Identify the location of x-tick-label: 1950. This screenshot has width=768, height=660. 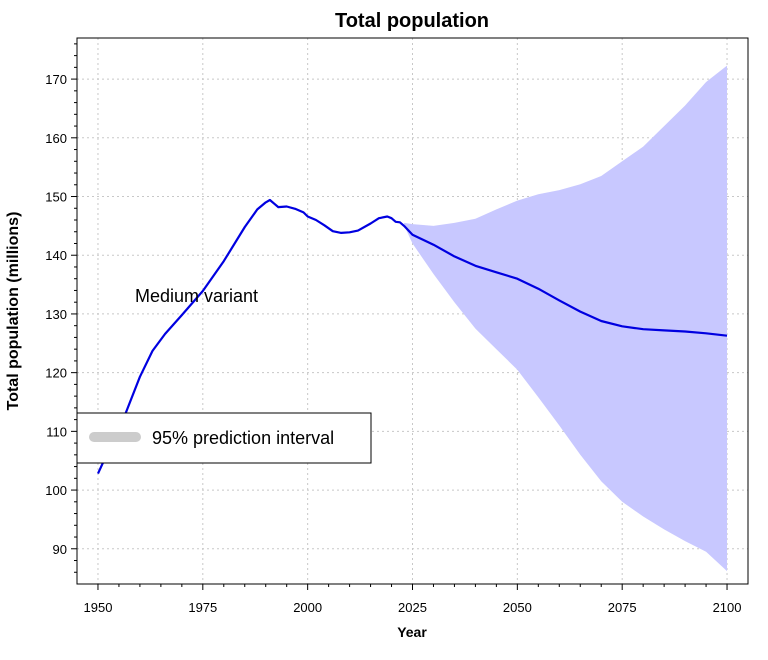
(98, 607).